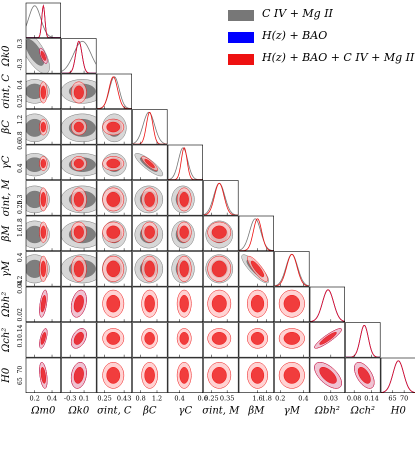  I want to click on y-tick-label-betaC: 0.8, so click(20, 136).